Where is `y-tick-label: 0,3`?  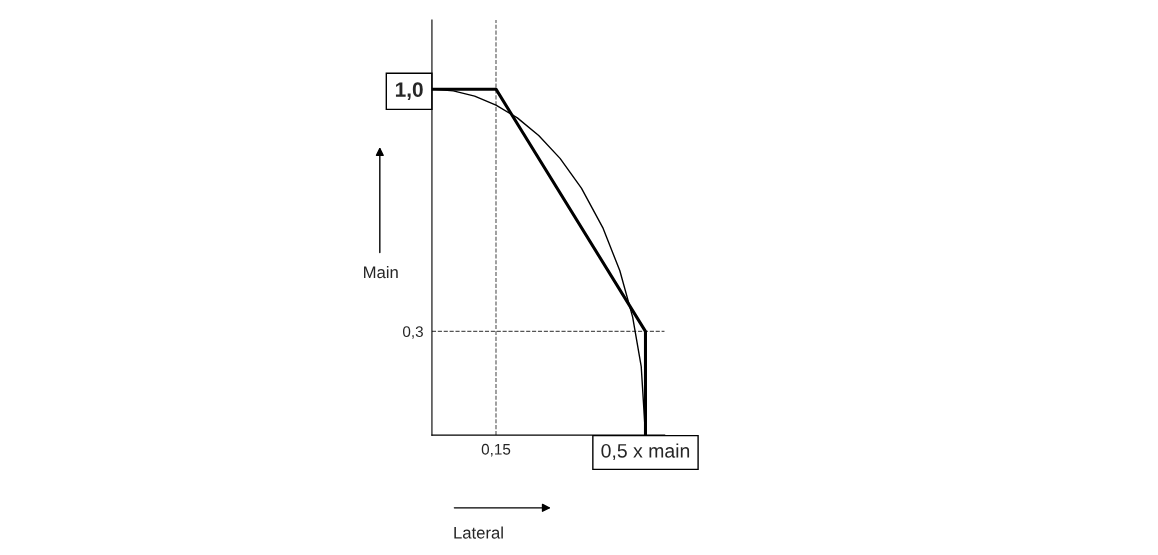 y-tick-label: 0,3 is located at coordinates (412, 332).